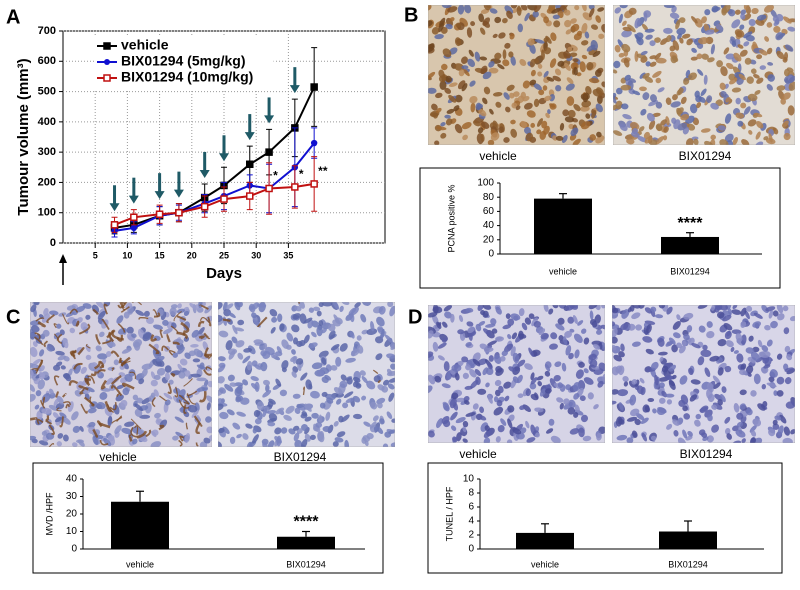  Describe the element at coordinates (449, 513) in the screenshot. I see `y-axis-label: TUNEL / HPF` at that location.